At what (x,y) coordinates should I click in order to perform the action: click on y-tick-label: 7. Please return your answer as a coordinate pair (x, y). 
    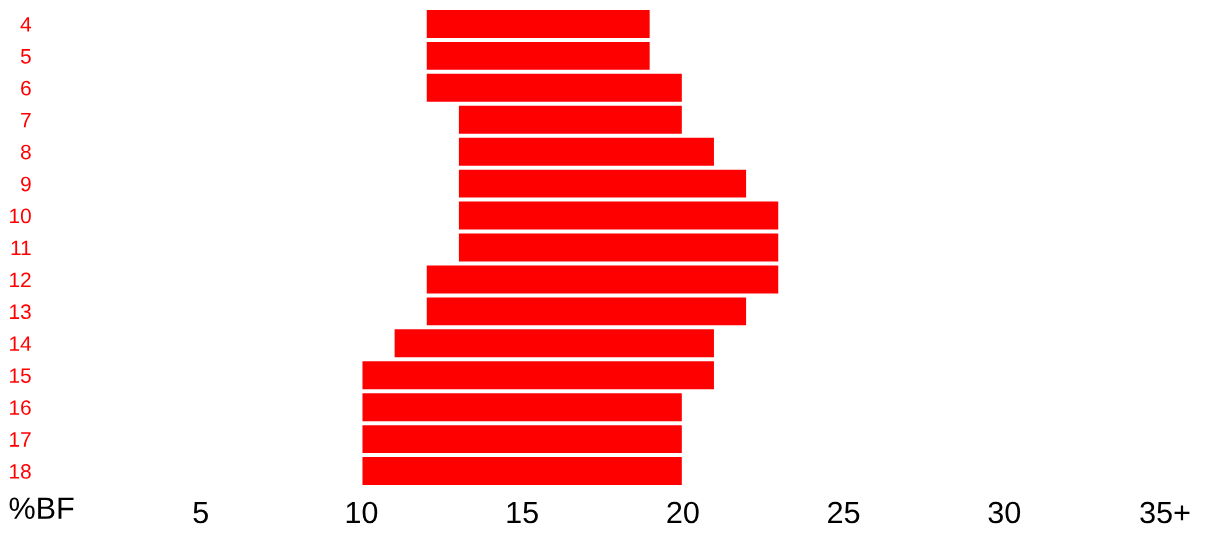
    Looking at the image, I should click on (26, 120).